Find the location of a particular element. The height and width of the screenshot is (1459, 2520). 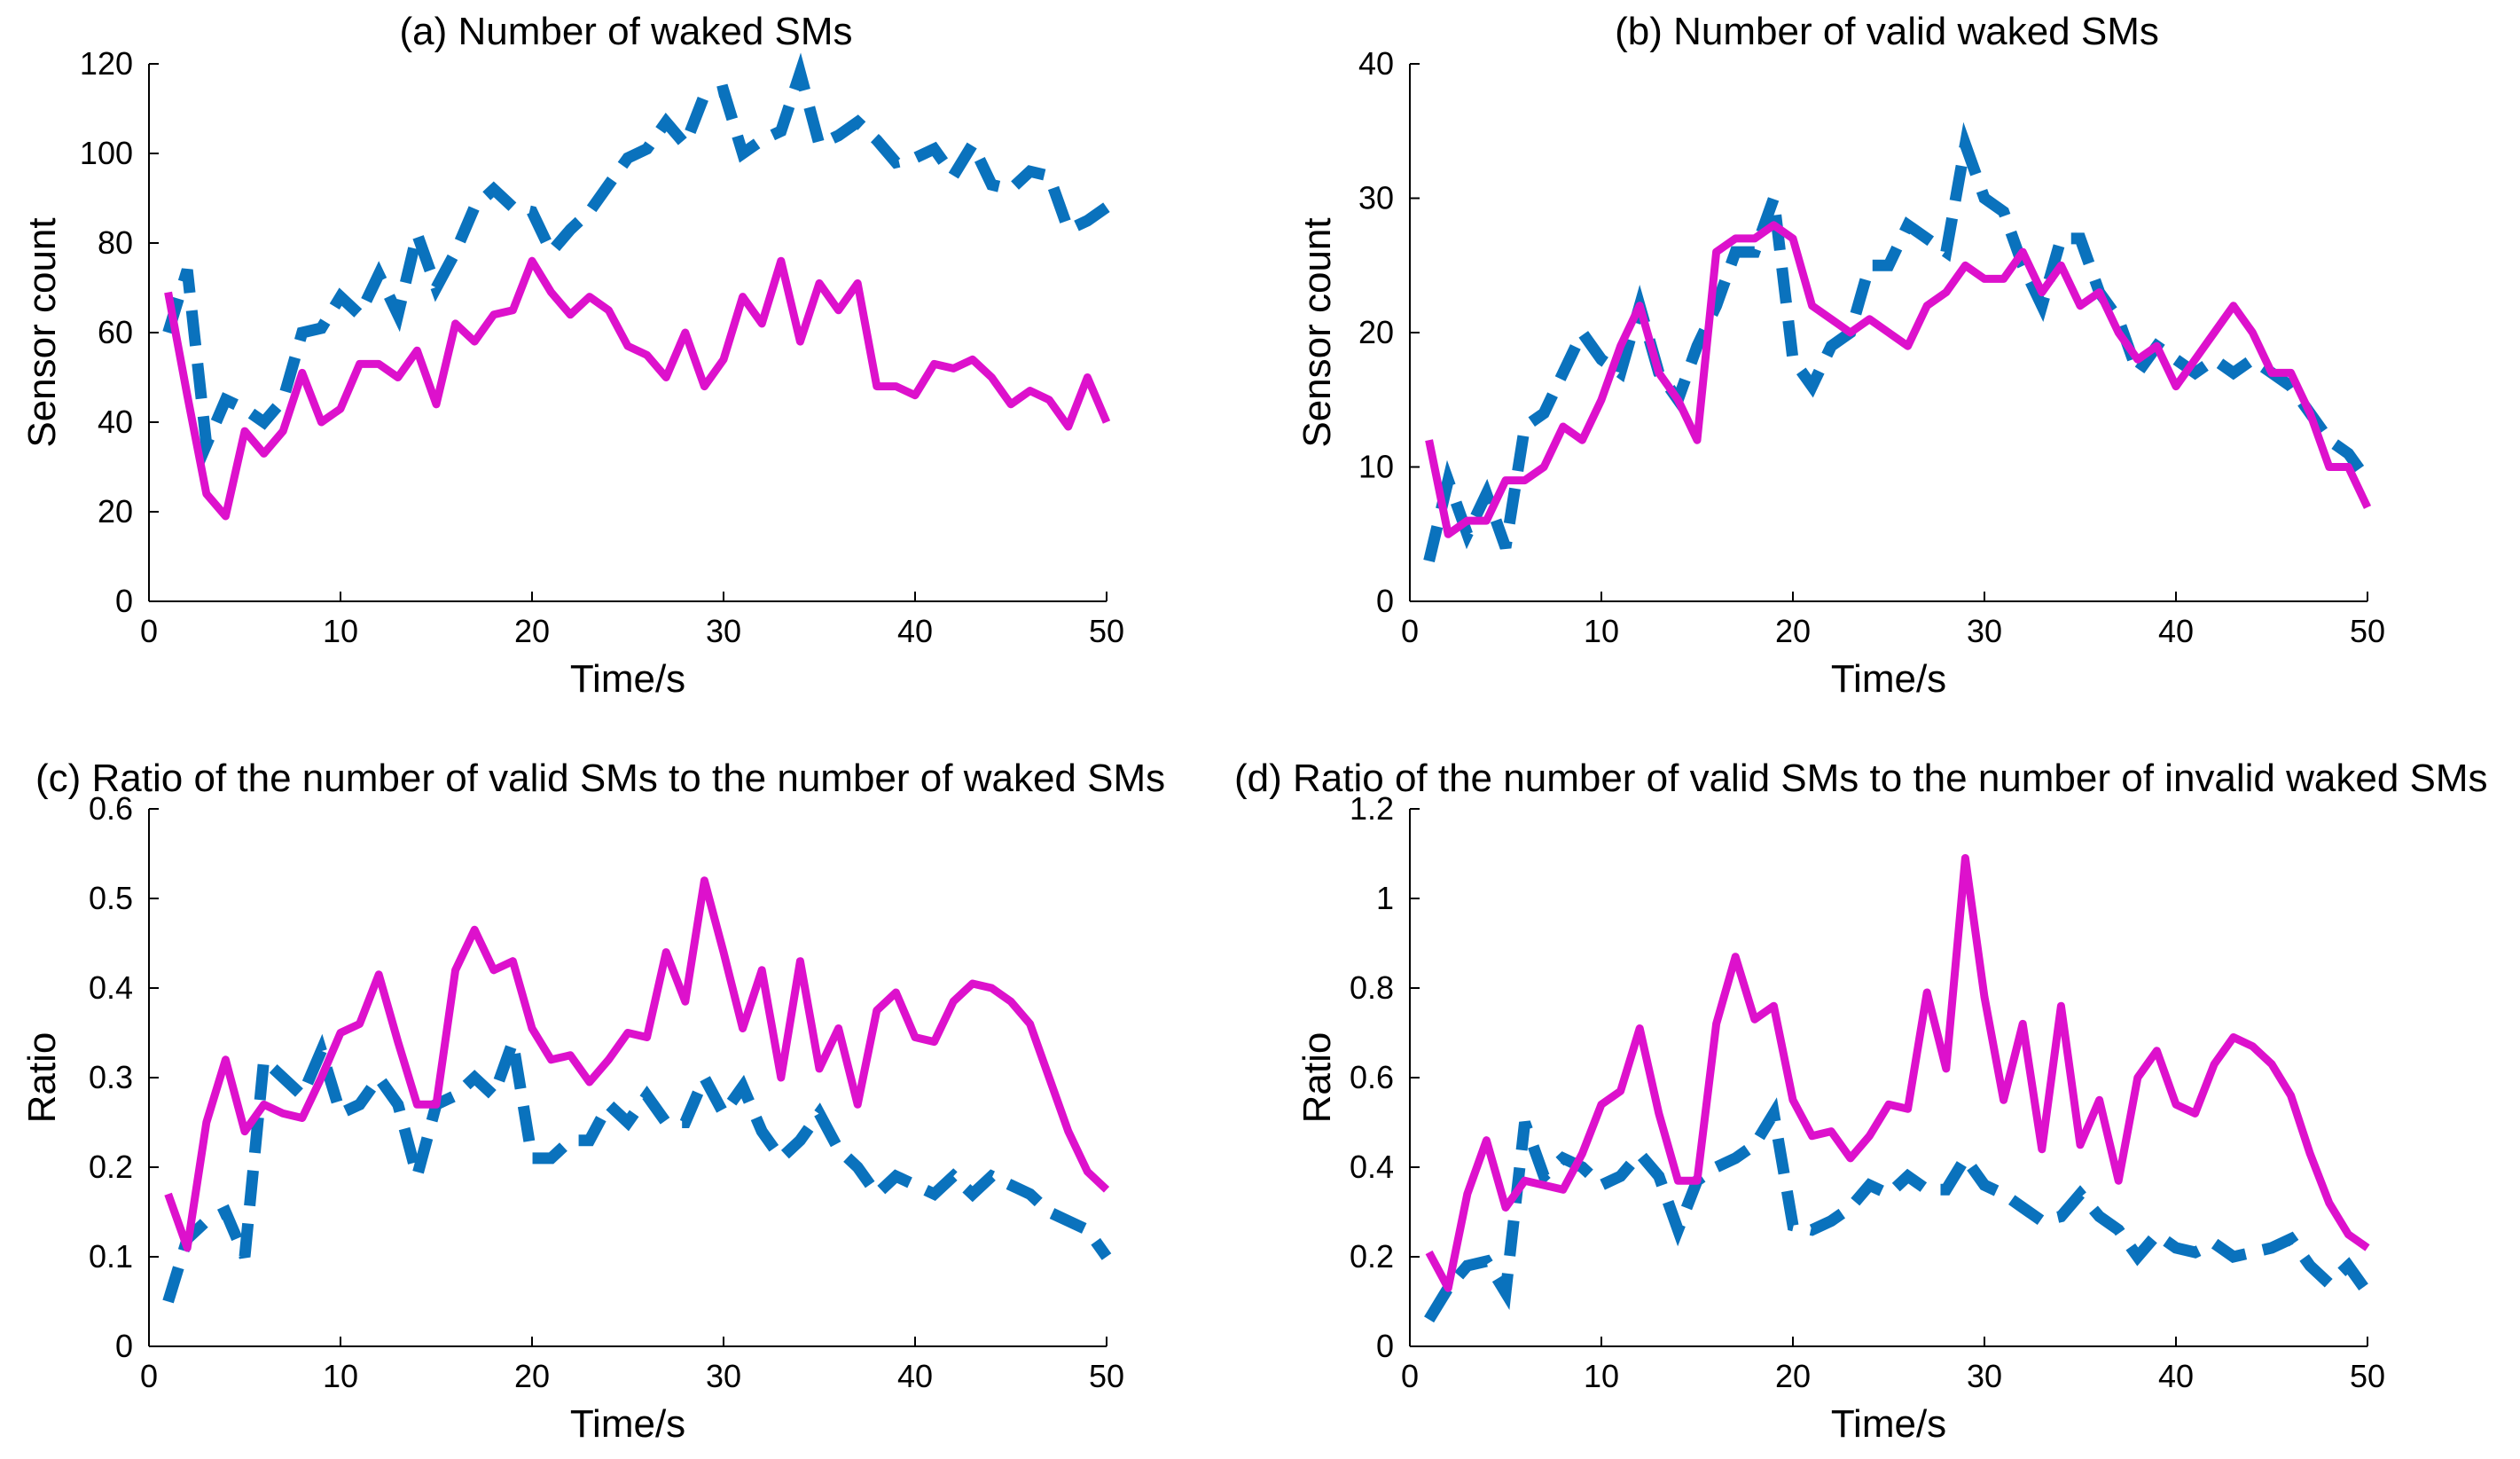

y-tick-label: 120 is located at coordinates (106, 63).